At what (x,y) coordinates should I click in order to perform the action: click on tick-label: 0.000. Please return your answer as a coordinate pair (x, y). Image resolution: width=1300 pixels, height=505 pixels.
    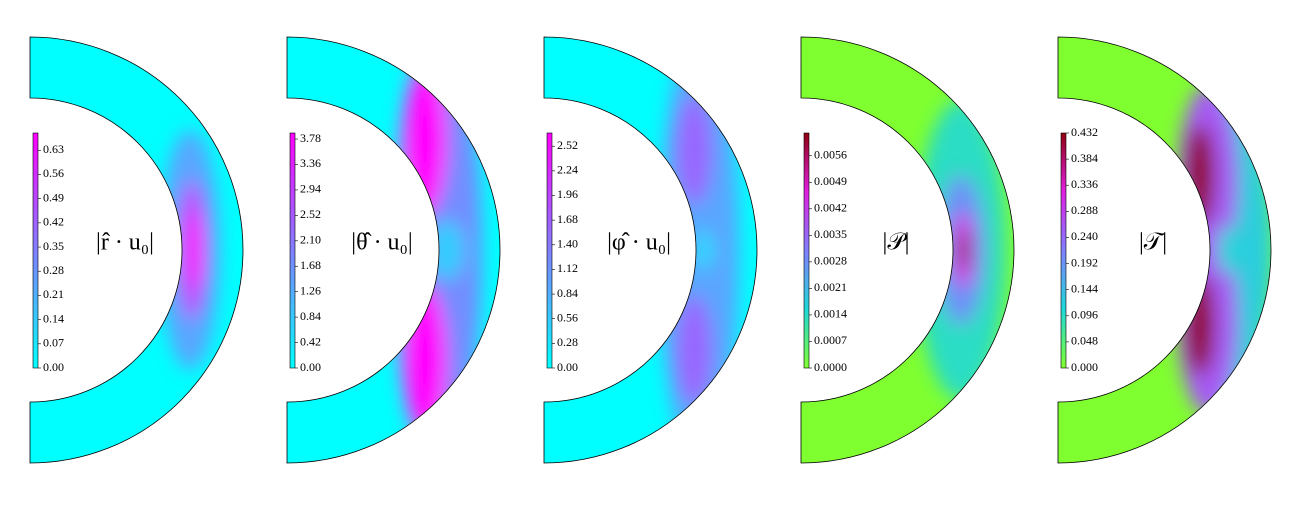
    Looking at the image, I should click on (1084, 367).